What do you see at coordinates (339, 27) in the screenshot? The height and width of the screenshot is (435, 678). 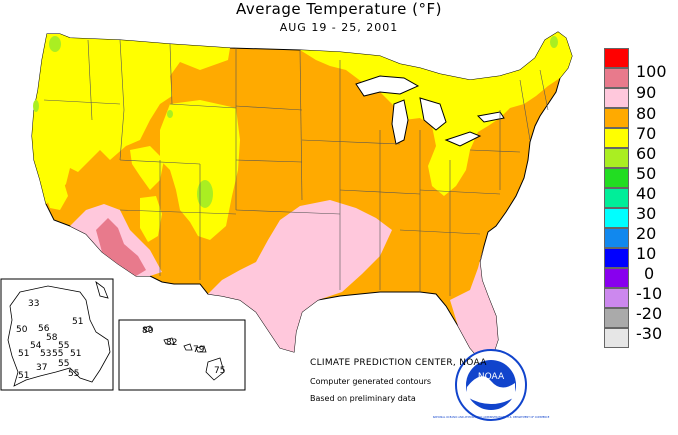 I see `map-date-range: AUG 19 - 25, 2001` at bounding box center [339, 27].